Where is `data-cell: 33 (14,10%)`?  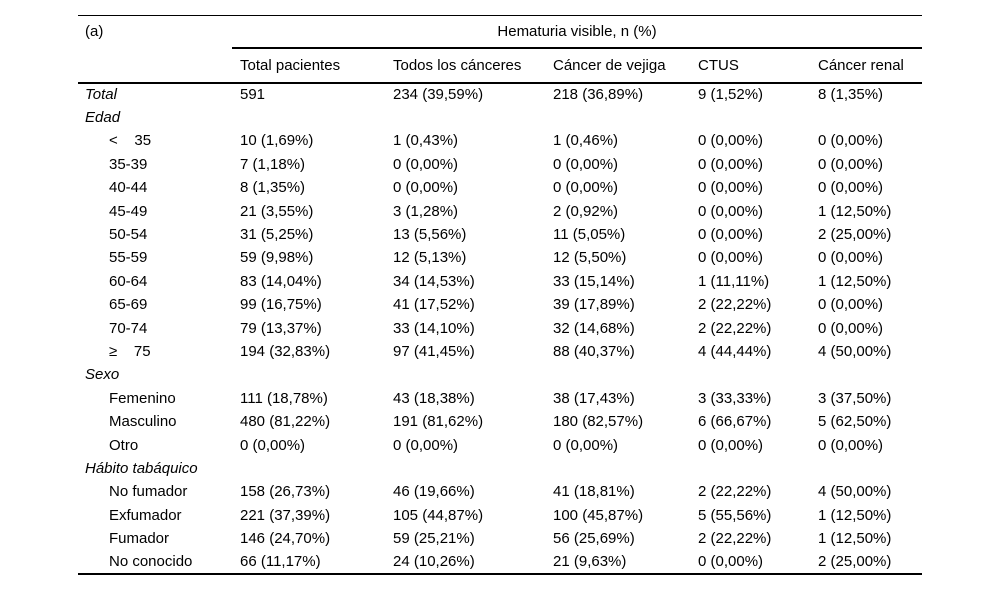 data-cell: 33 (14,10%) is located at coordinates (434, 328).